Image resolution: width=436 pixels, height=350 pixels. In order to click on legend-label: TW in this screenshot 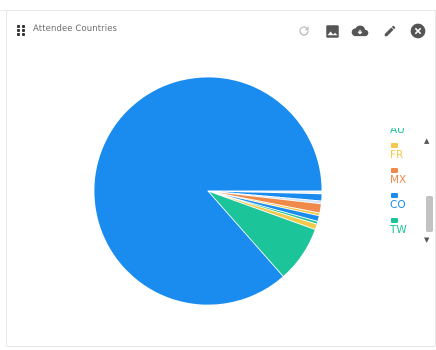, I will do `click(398, 230)`.